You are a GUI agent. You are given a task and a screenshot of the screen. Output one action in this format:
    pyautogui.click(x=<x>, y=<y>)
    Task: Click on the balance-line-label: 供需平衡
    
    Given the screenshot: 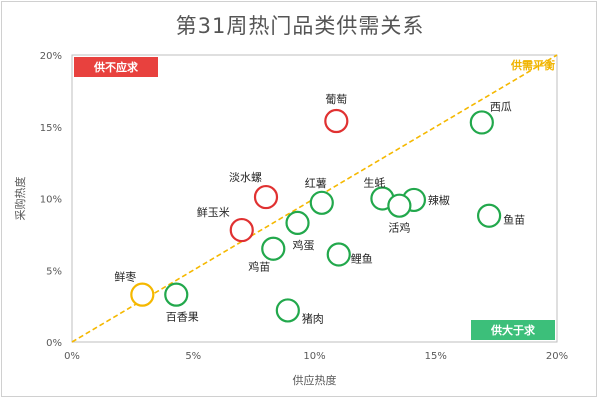 What is the action you would take?
    pyautogui.click(x=532, y=65)
    